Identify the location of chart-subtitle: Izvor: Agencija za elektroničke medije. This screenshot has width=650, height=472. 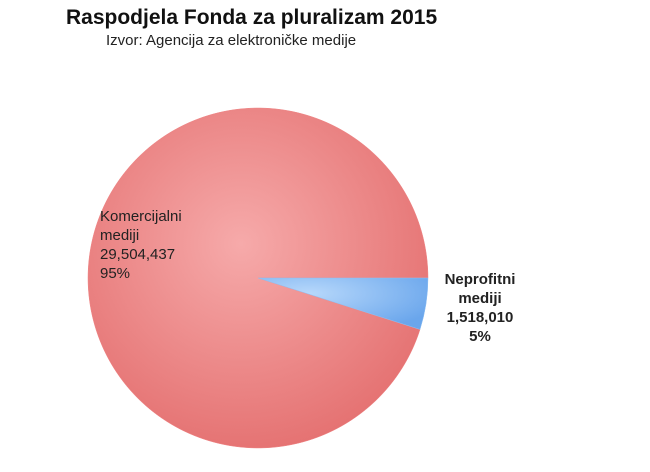
(231, 40).